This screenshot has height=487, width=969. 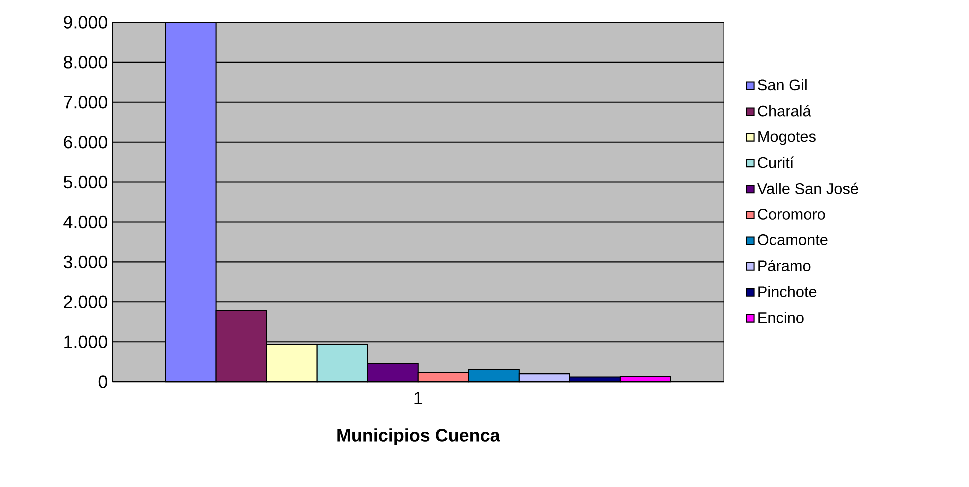 I want to click on y-tick-label: 4.000, so click(x=86, y=222).